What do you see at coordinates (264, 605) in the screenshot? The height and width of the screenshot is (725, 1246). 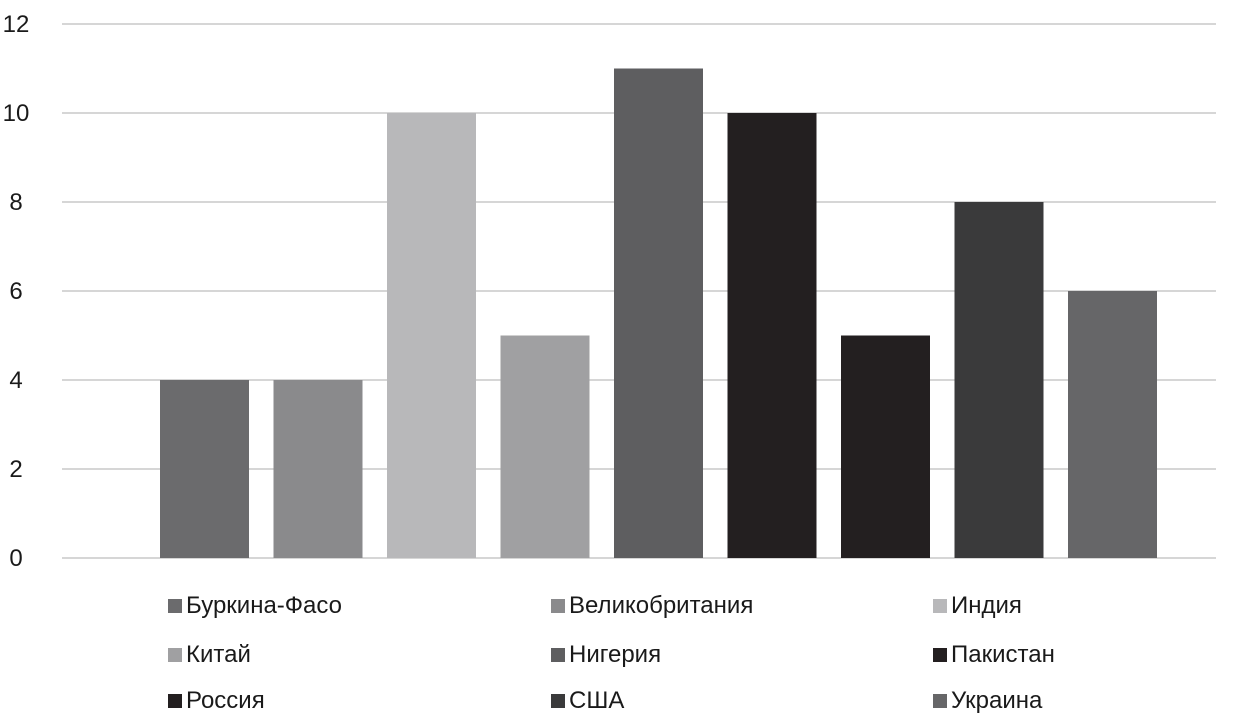 I see `legend-label: Буркина-Фасо` at bounding box center [264, 605].